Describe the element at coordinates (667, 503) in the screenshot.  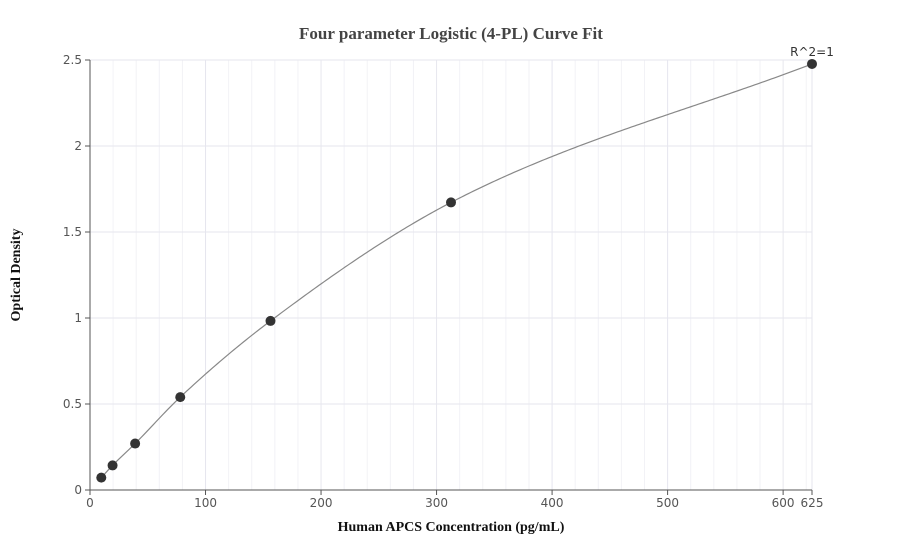
I see `x-tick-label: 500` at that location.